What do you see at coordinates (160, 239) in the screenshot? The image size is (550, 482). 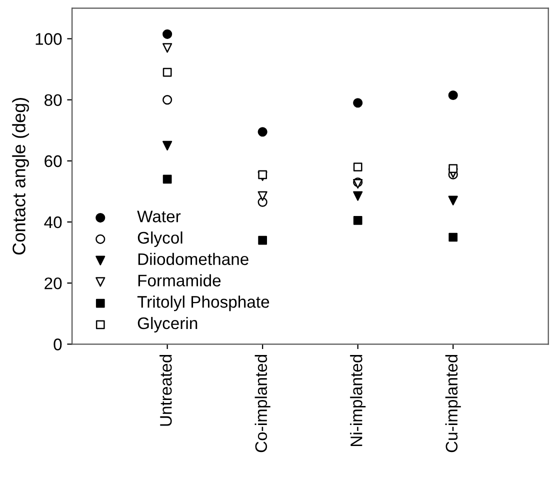 I see `legend-label: Glycol` at bounding box center [160, 239].